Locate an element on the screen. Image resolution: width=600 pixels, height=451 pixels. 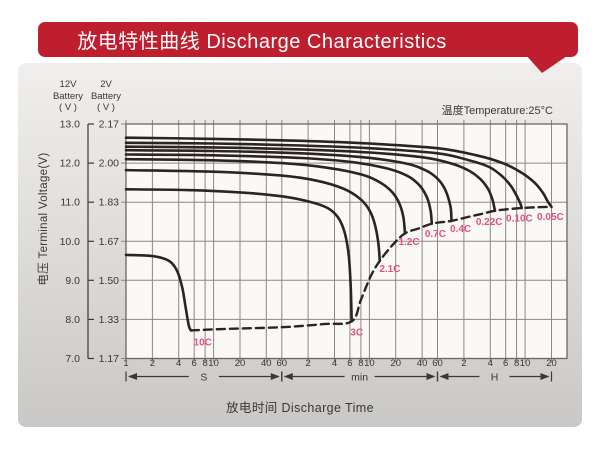
y-tick-12v: 12.0 is located at coordinates (70, 164).